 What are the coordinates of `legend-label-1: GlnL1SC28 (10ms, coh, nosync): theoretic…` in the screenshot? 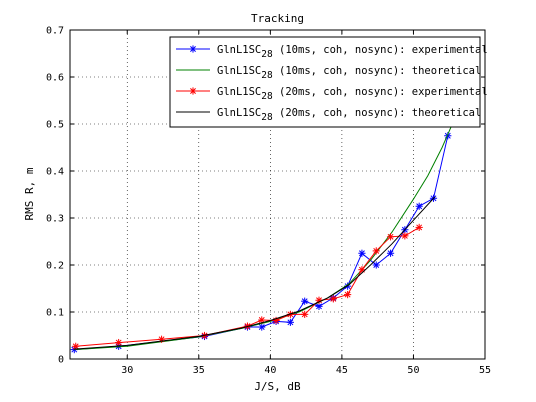 It's located at (349, 73).